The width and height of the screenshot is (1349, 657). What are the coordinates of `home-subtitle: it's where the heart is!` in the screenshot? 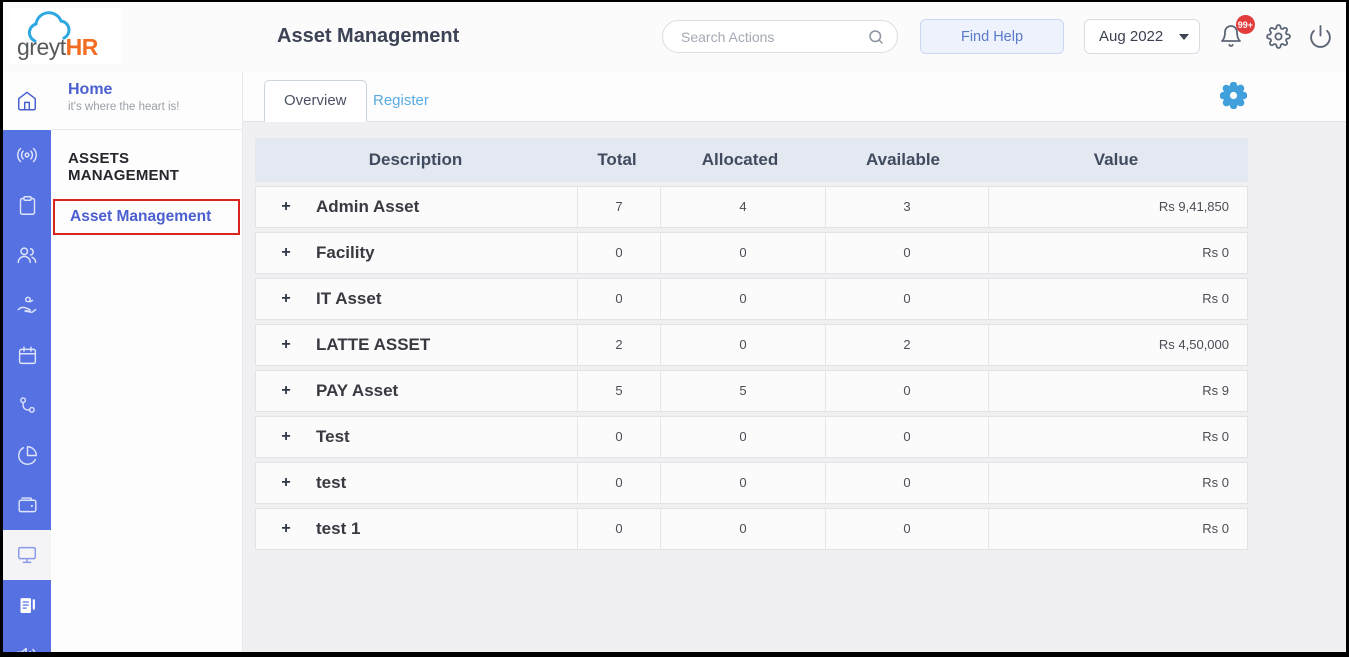 It's located at (124, 107).